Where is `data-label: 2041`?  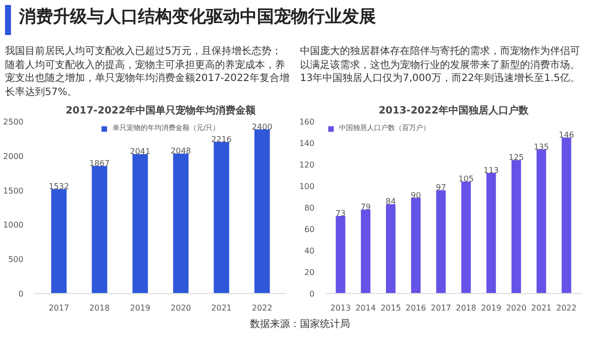
data-label: 2041 is located at coordinates (140, 151).